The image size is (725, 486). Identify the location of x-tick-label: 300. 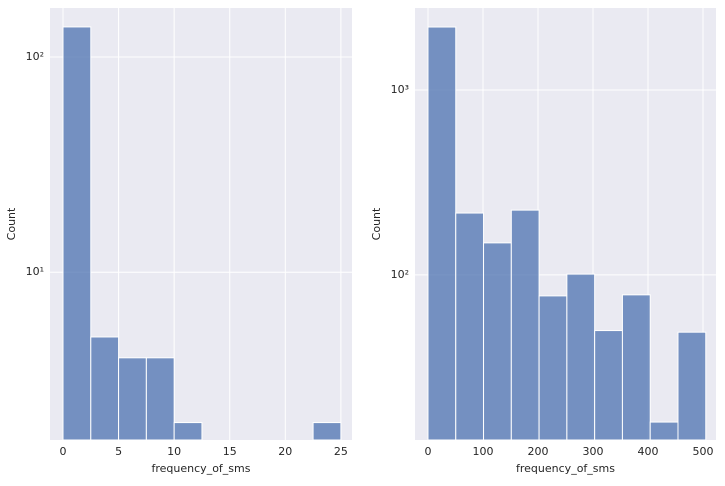
(593, 451).